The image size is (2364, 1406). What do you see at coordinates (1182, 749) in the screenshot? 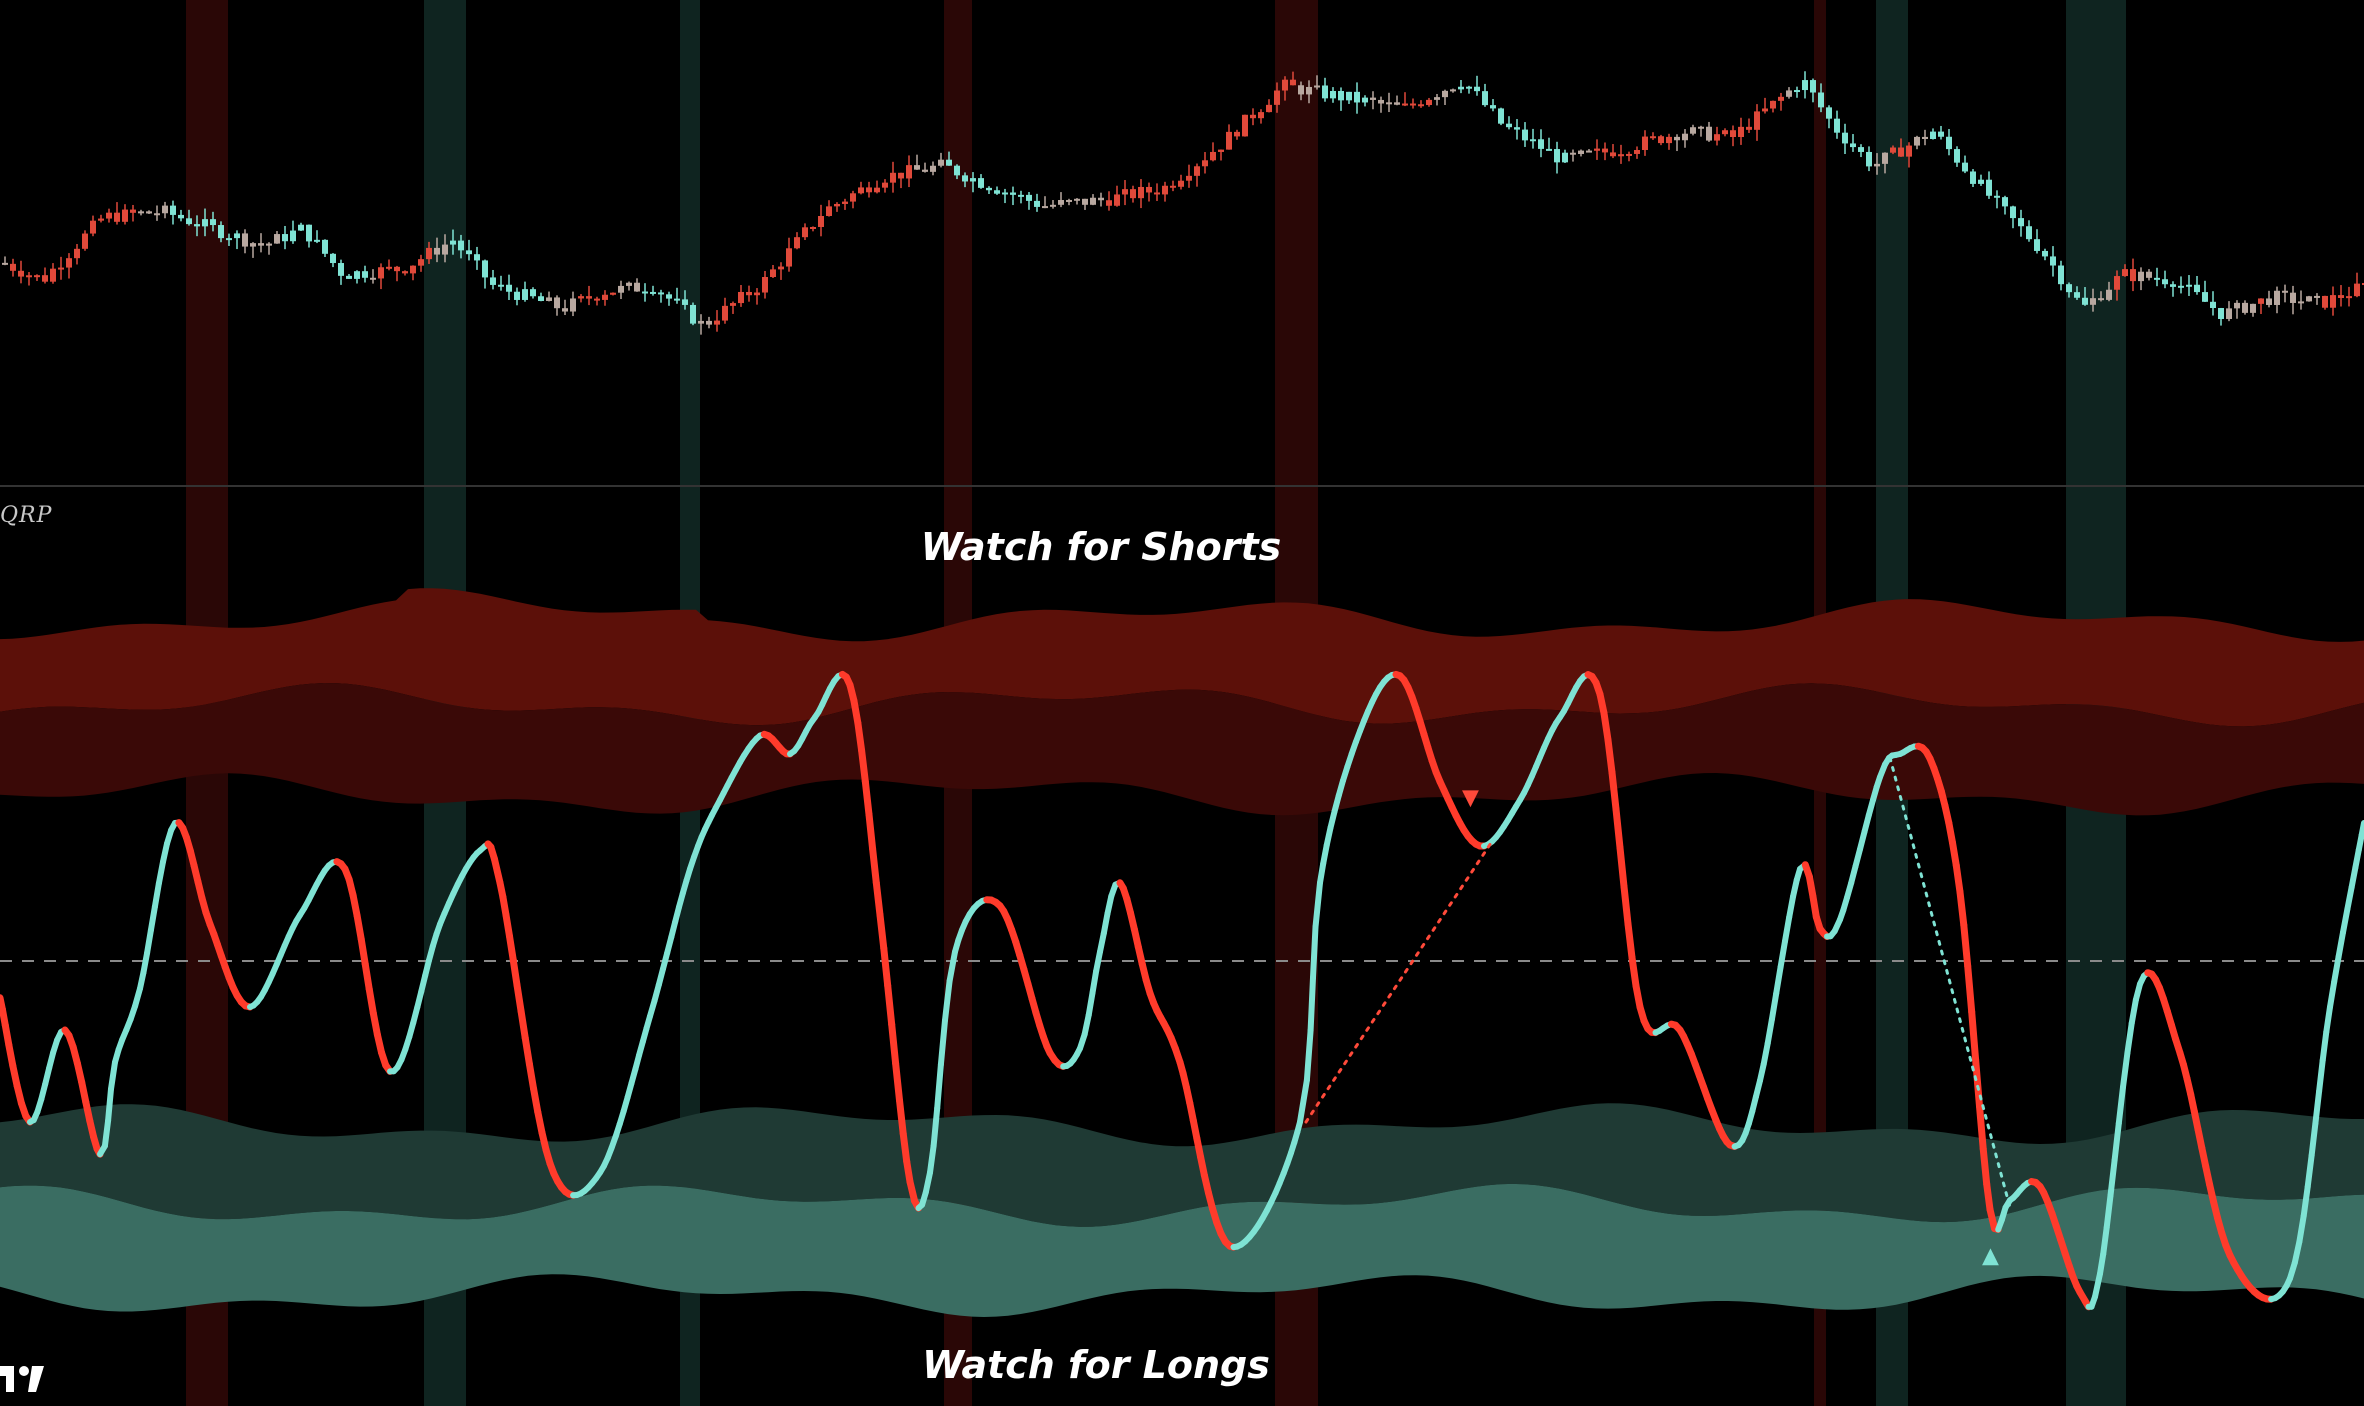
I see `band-upper-inner` at bounding box center [1182, 749].